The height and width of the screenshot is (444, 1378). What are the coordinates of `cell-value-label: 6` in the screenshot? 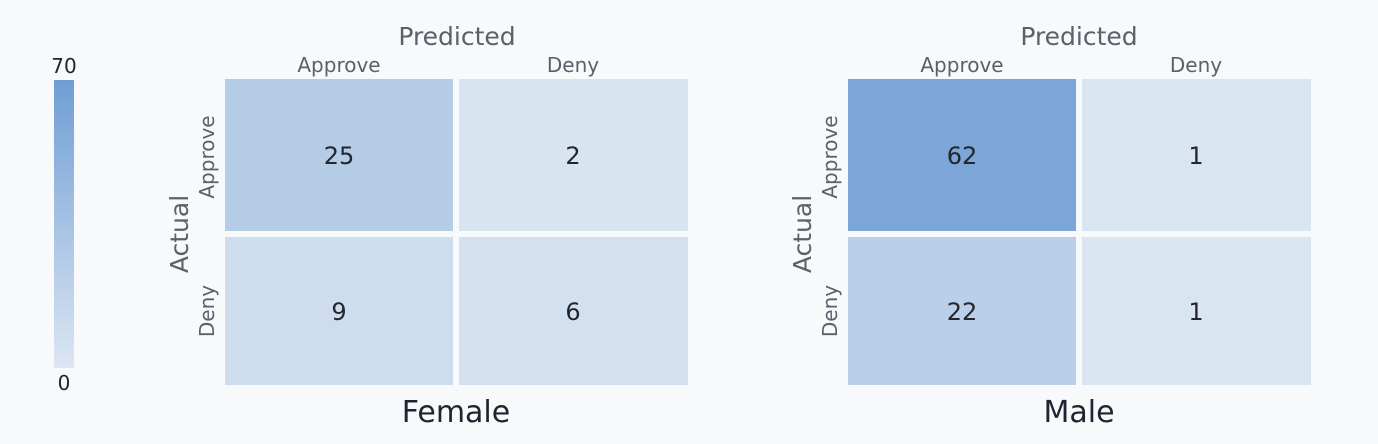 It's located at (572, 312).